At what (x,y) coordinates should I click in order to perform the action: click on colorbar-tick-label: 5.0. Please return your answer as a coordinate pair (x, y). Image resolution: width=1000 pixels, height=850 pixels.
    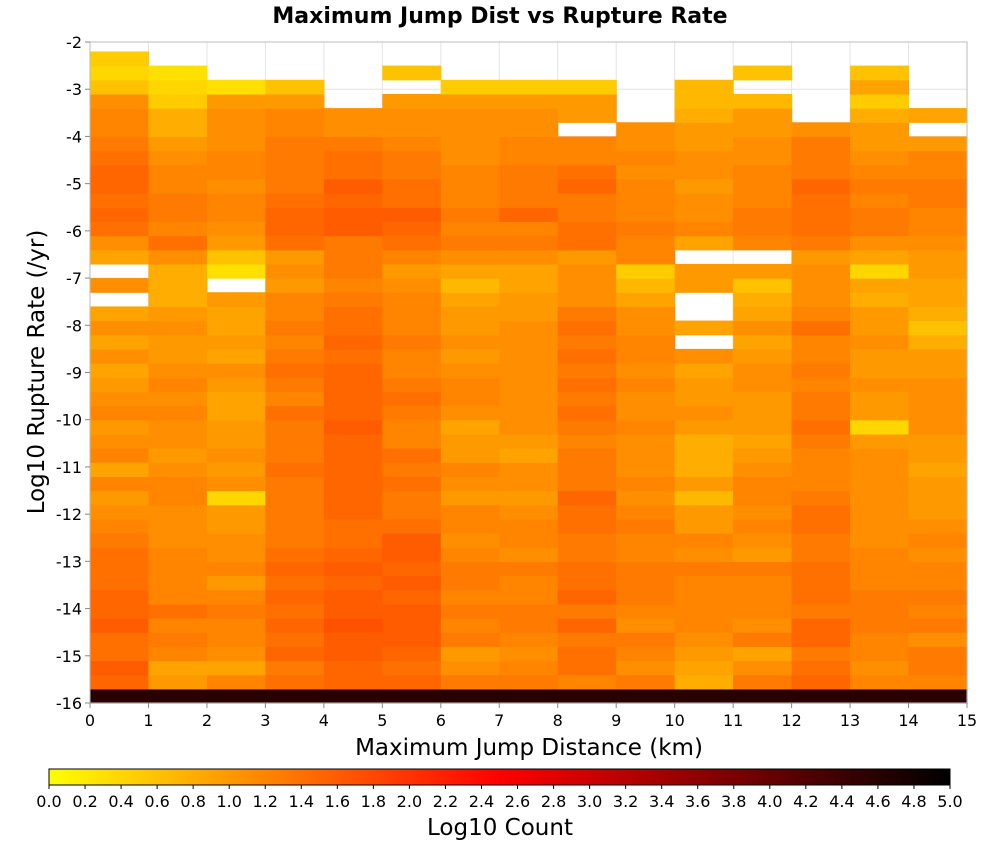
    Looking at the image, I should click on (949, 801).